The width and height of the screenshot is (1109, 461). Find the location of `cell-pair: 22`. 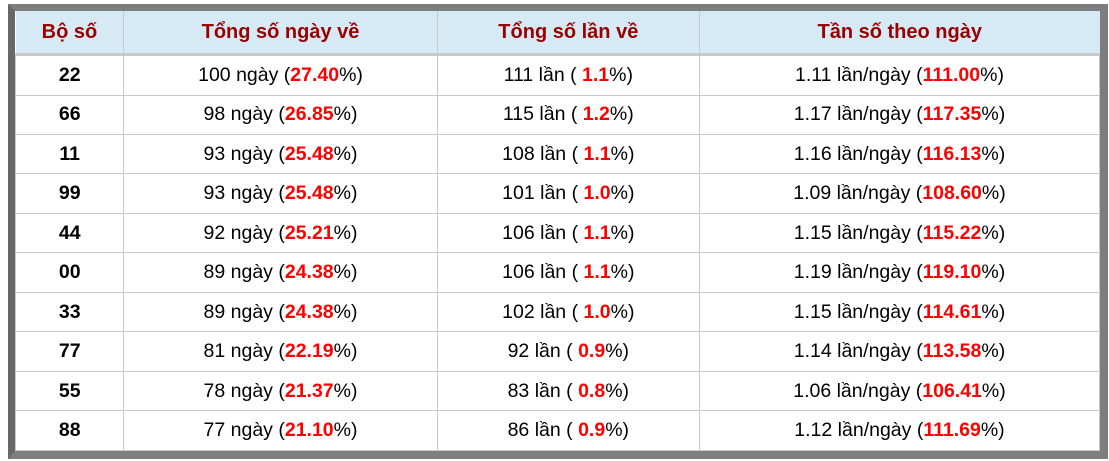

cell-pair: 22 is located at coordinates (69, 75).